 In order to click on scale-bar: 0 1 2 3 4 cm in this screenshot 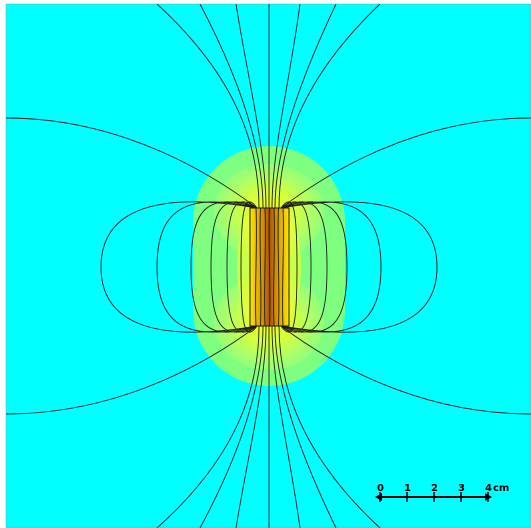, I will do `click(442, 492)`.